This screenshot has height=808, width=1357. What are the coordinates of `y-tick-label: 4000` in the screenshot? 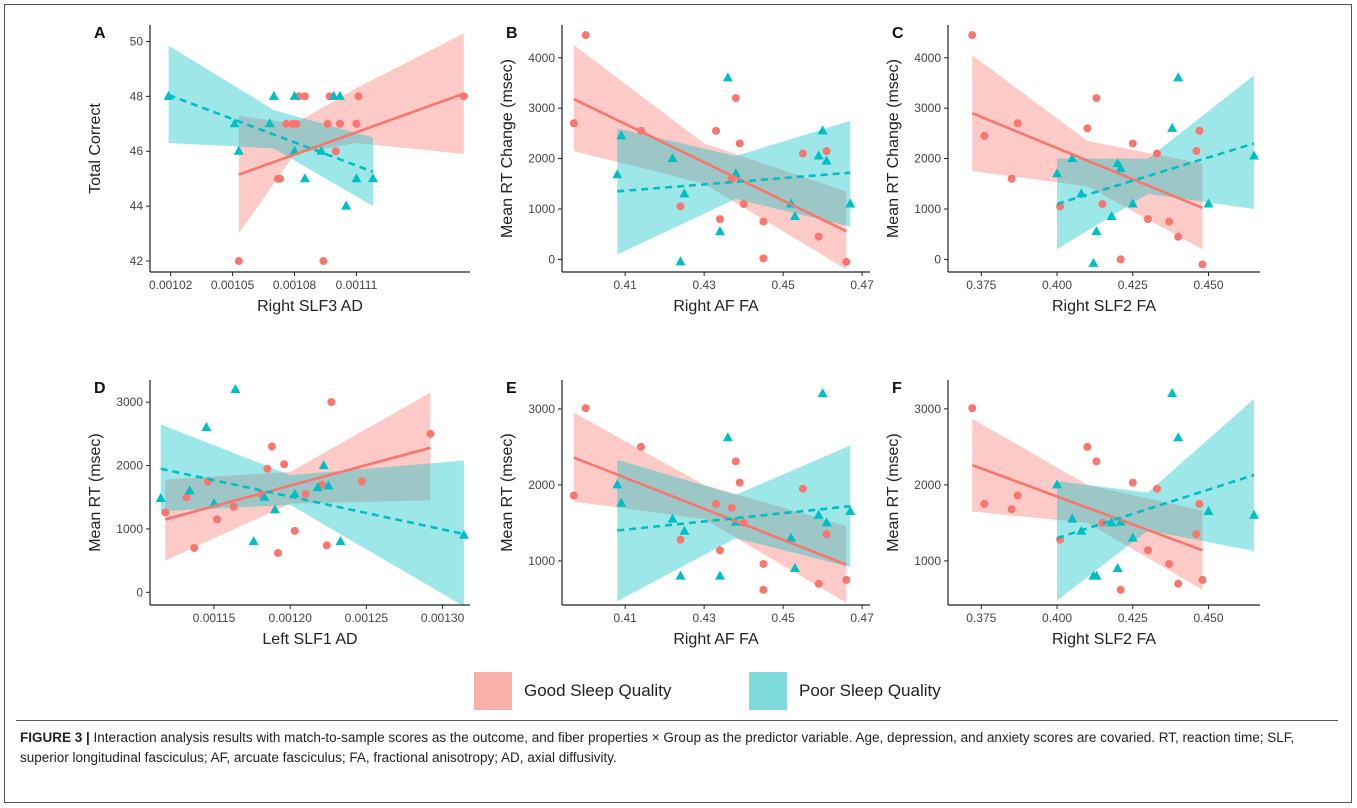 It's located at (541, 58).